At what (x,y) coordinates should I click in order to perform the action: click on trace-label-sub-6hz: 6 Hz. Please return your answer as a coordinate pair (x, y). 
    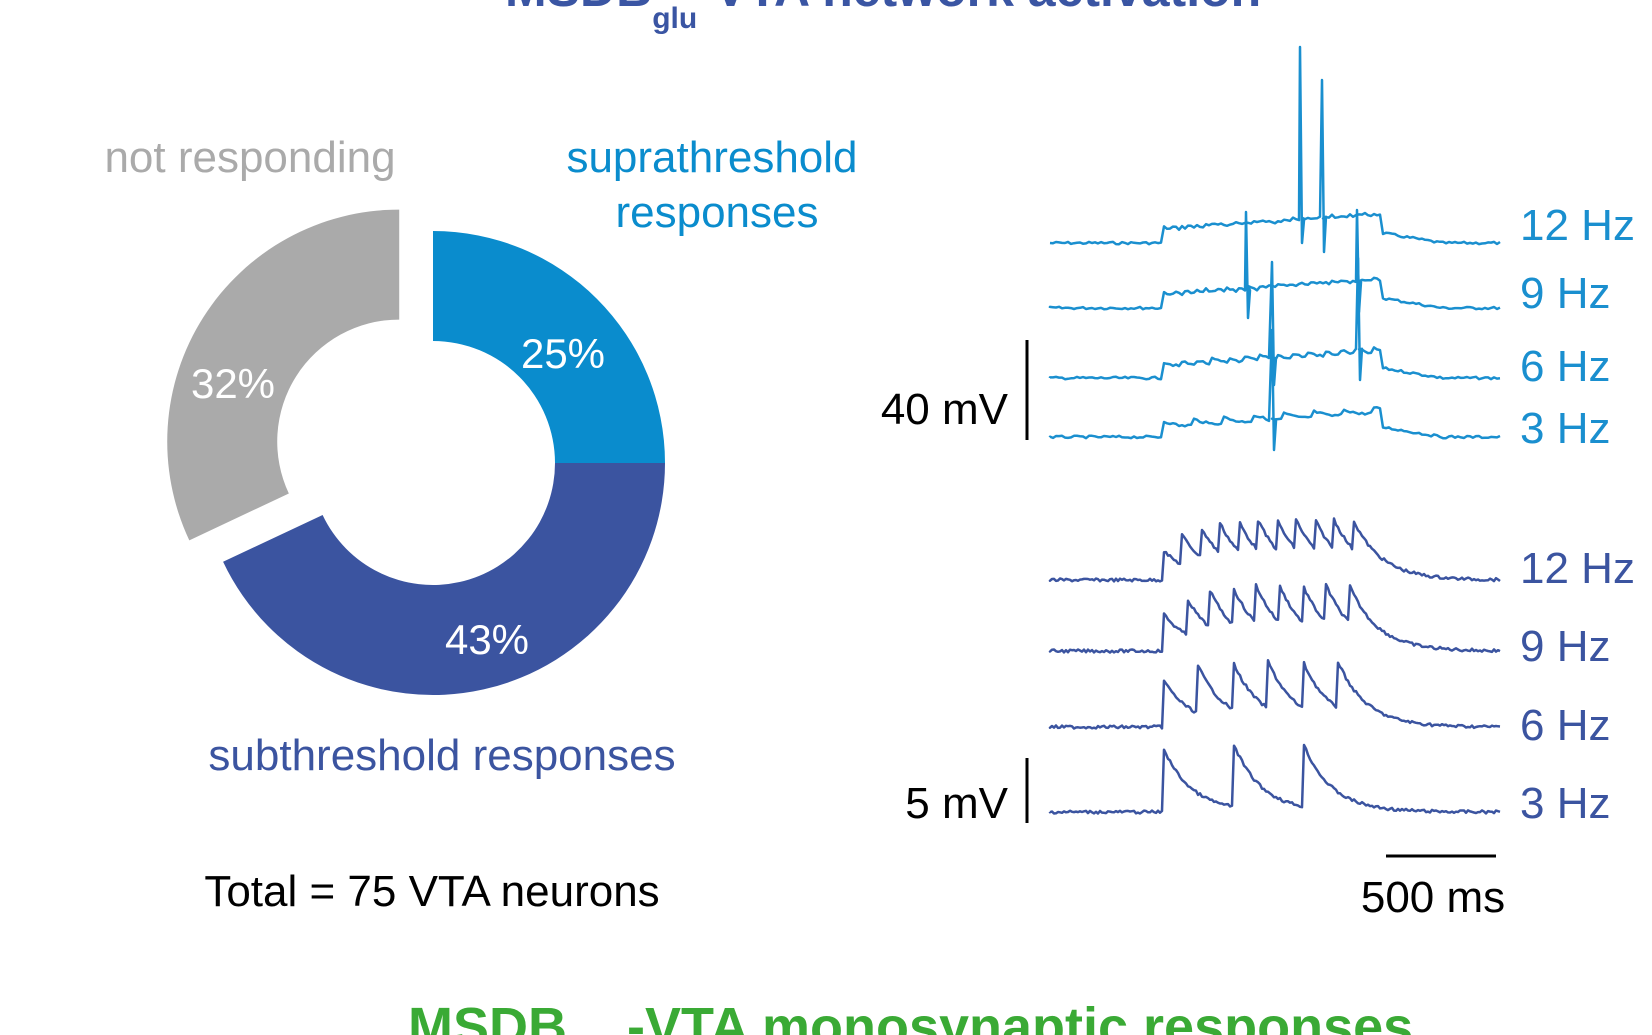
    Looking at the image, I should click on (1565, 725).